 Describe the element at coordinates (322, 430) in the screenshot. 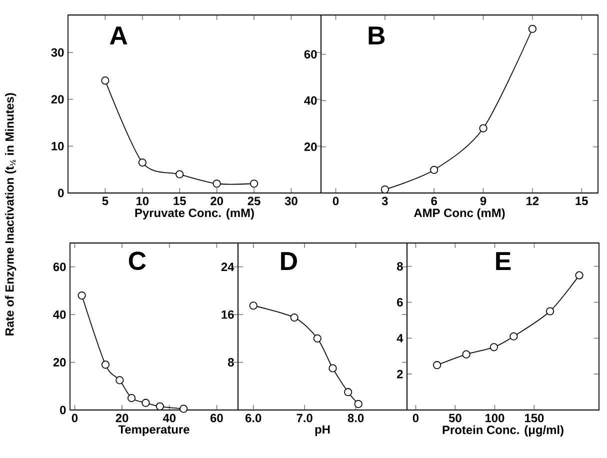

I see `x-axis-title: pH` at that location.